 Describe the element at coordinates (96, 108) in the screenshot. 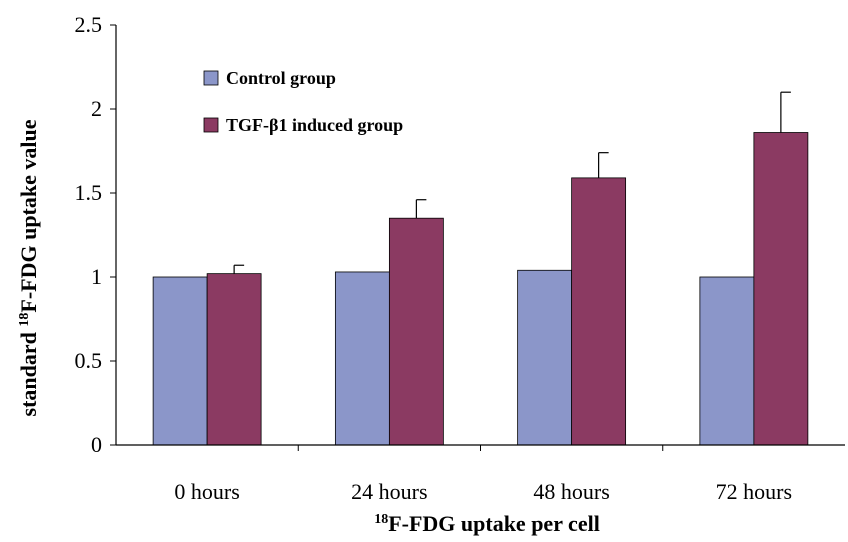

I see `y-tick-label: 2` at that location.